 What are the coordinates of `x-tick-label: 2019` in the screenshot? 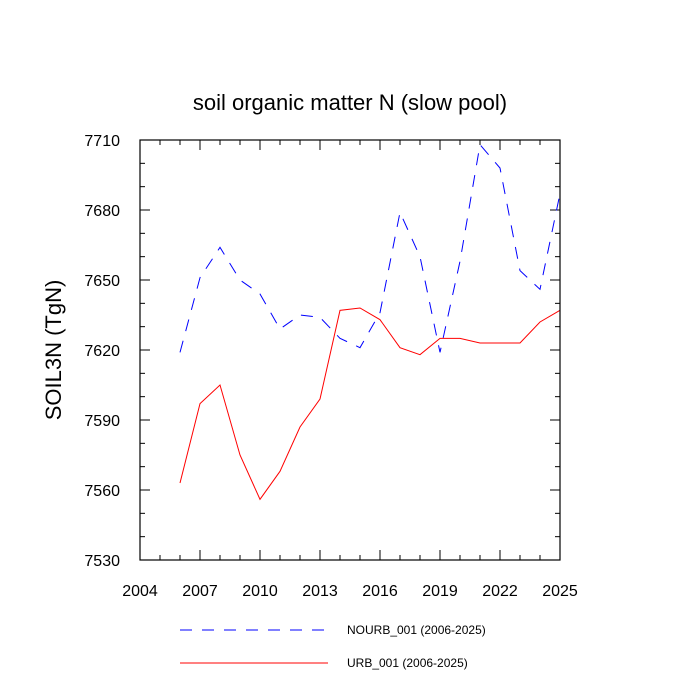 It's located at (440, 591).